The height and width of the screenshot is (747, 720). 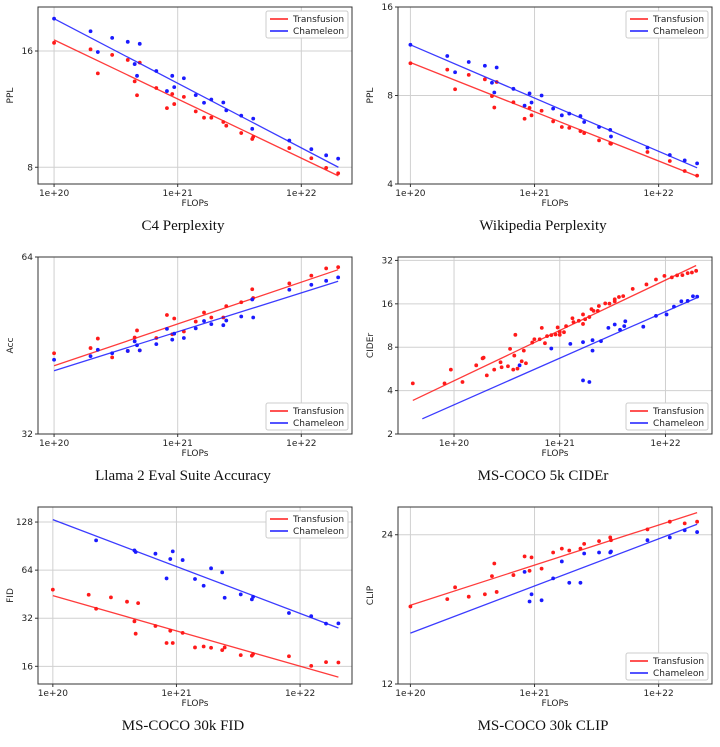 I want to click on y-tick-label: 12, so click(x=387, y=685).